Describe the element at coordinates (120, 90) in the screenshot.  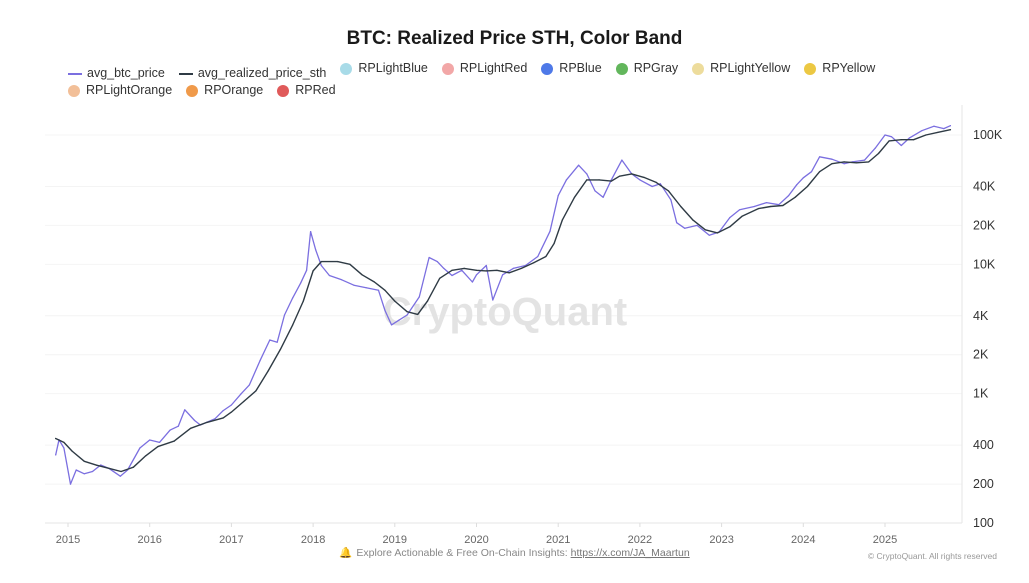
I see `legend-item-rplightorange: RPLightOrange` at that location.